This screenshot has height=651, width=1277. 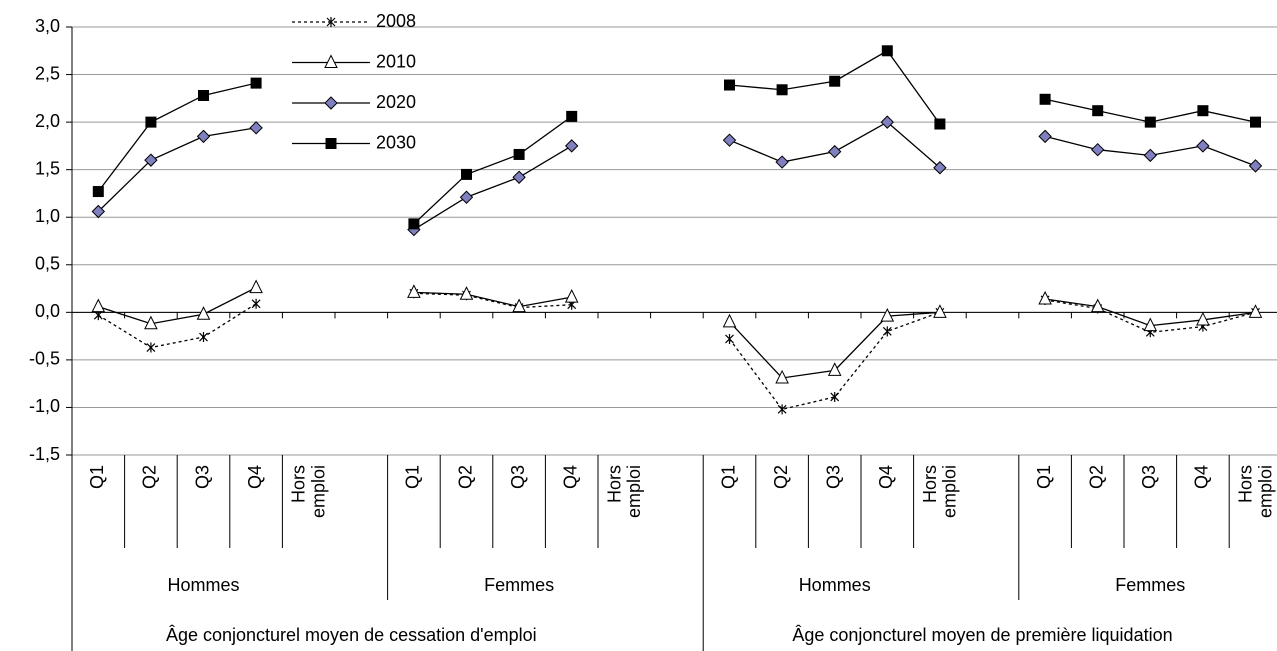 What do you see at coordinates (396, 61) in the screenshot?
I see `legend-label: 2010` at bounding box center [396, 61].